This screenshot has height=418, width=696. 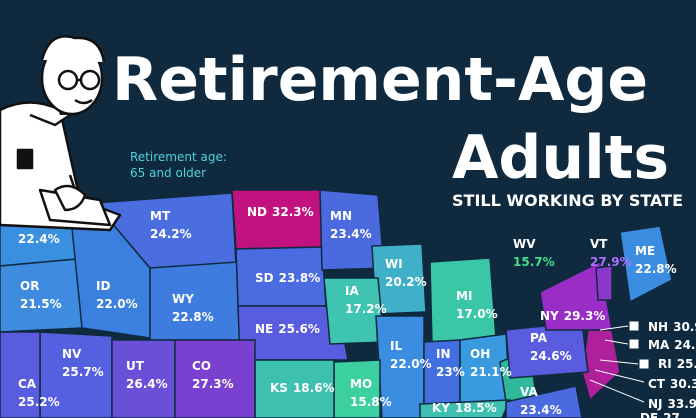 I want to click on state-label: MI 17.0%, so click(x=477, y=305).